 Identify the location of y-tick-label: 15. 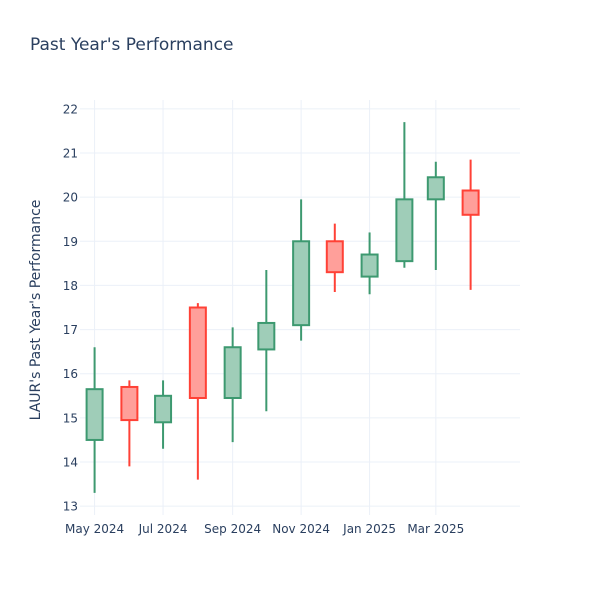
(70, 418).